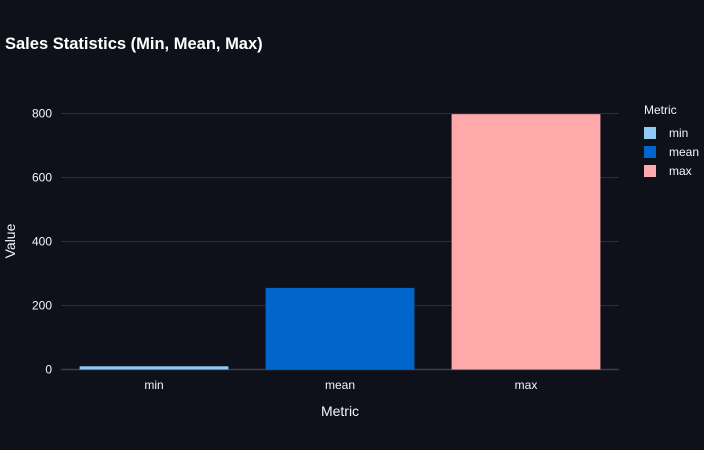 Image resolution: width=704 pixels, height=450 pixels. I want to click on legend-item-min: min, so click(671, 132).